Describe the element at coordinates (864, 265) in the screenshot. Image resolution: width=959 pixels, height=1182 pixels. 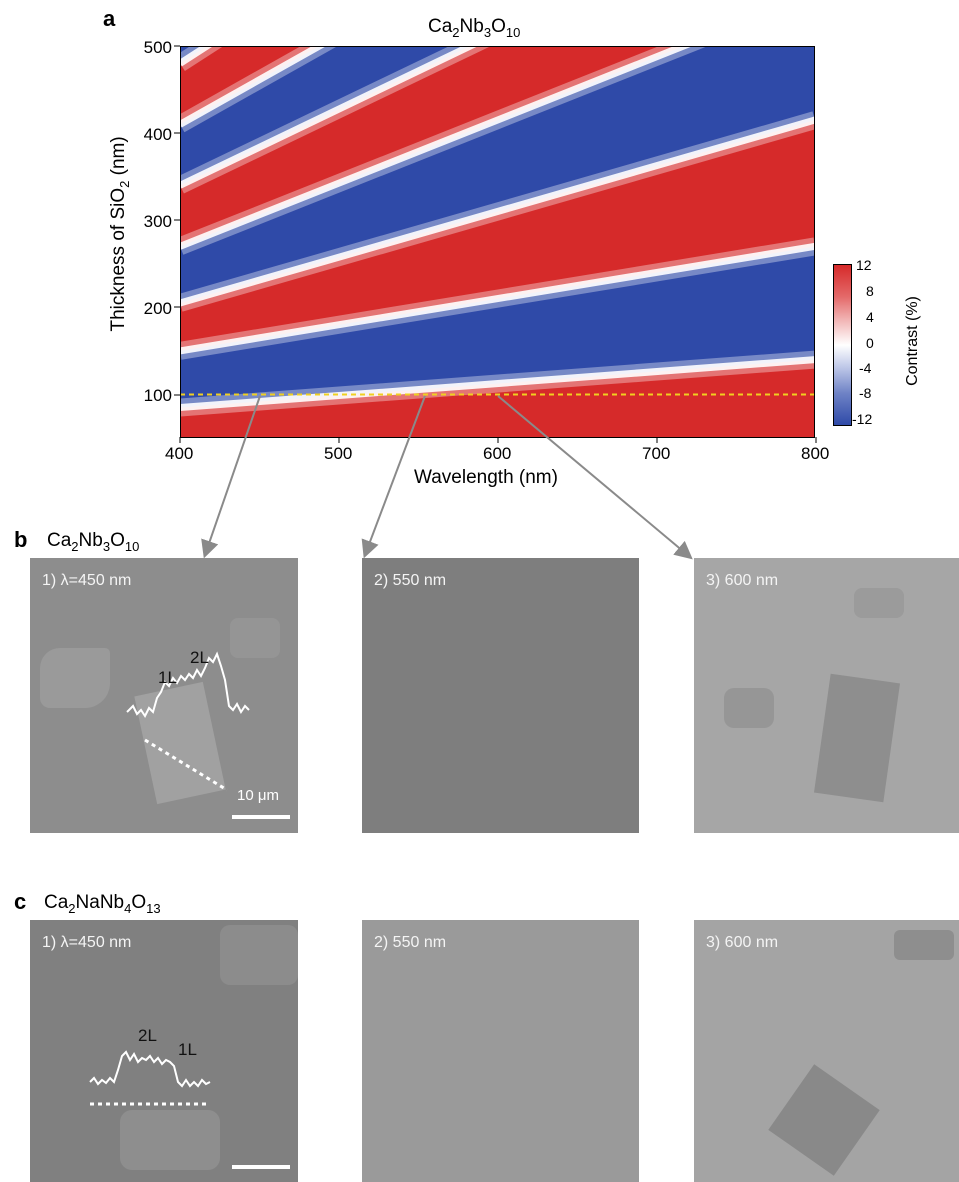
I see `cbar-tick-12: 12` at that location.